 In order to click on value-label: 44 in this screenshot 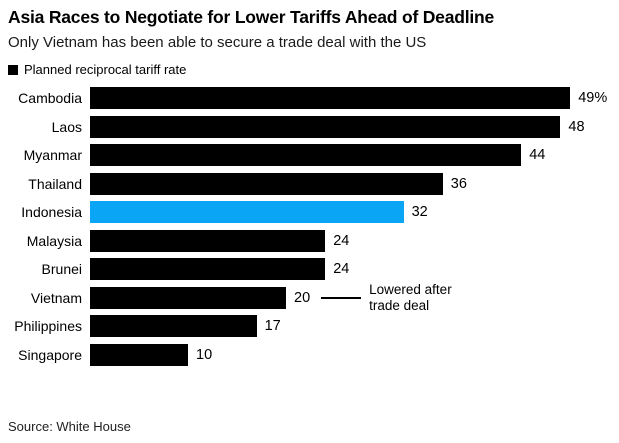, I will do `click(537, 155)`.